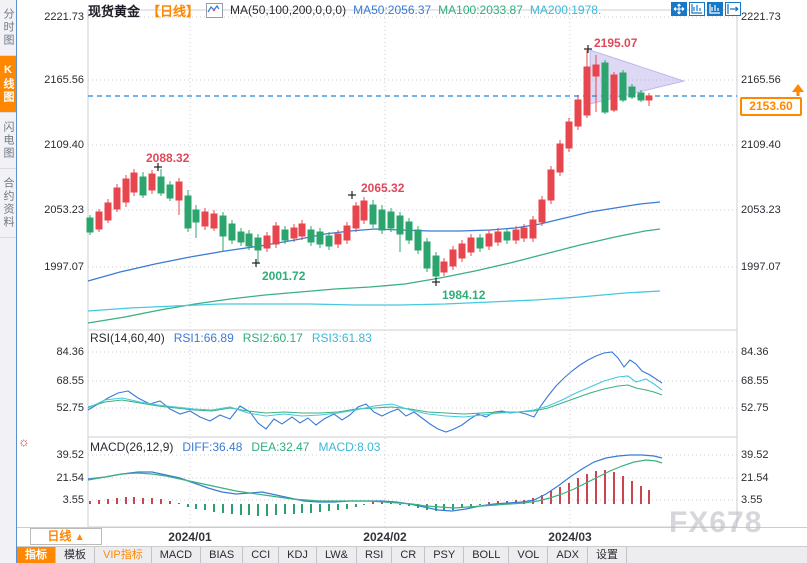  What do you see at coordinates (375, 555) in the screenshot?
I see `tab-RSI: RSI` at bounding box center [375, 555].